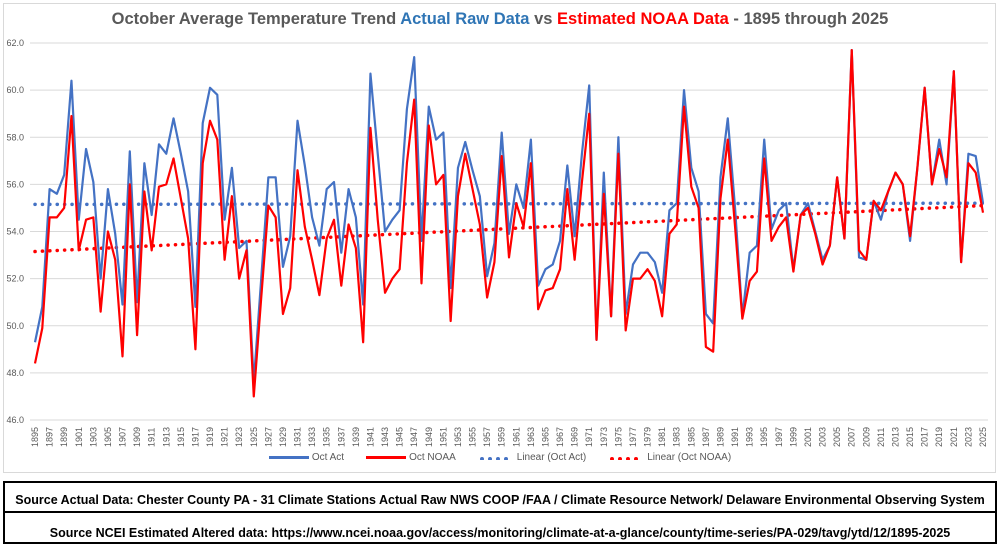 This screenshot has height=546, width=1000. Describe the element at coordinates (852, 437) in the screenshot. I see `x-tick-label: 2007` at that location.